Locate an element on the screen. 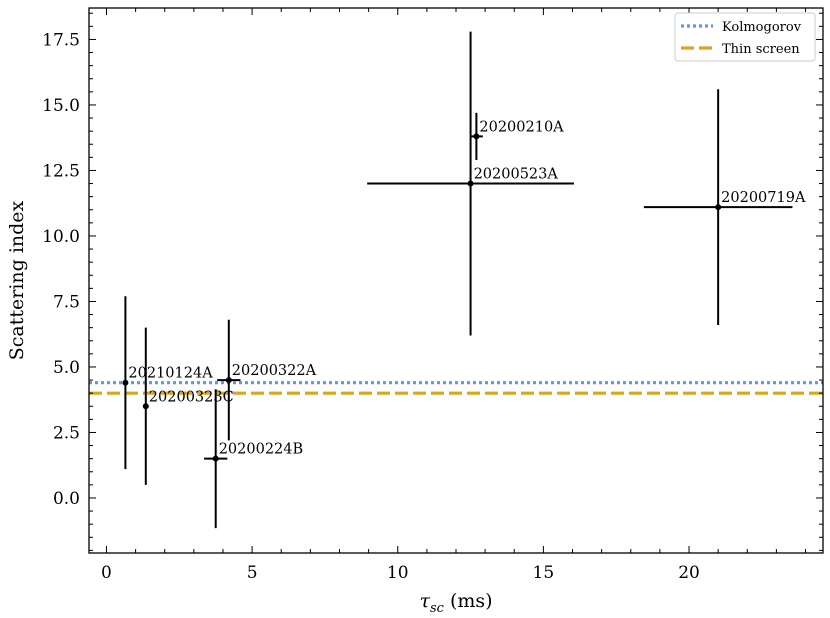 Image resolution: width=830 pixels, height=618 pixels. point-label-20210124A: 20210124A is located at coordinates (170, 374).